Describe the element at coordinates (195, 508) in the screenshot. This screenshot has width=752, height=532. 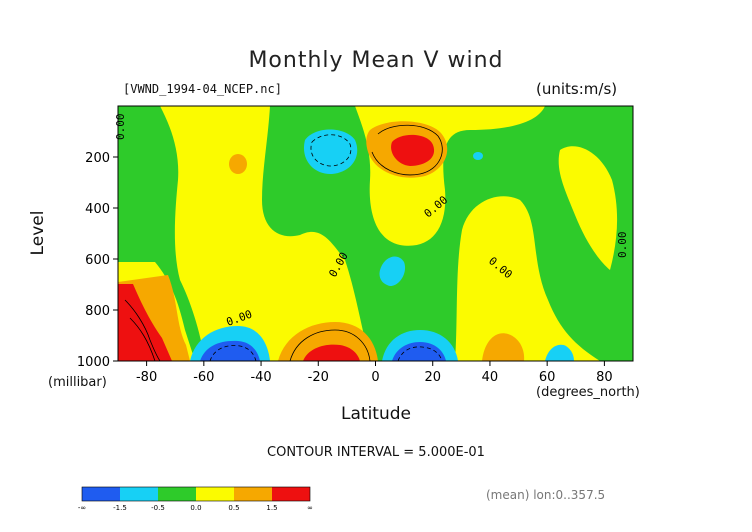
I see `colorbar-level-label: 0.0` at that location.